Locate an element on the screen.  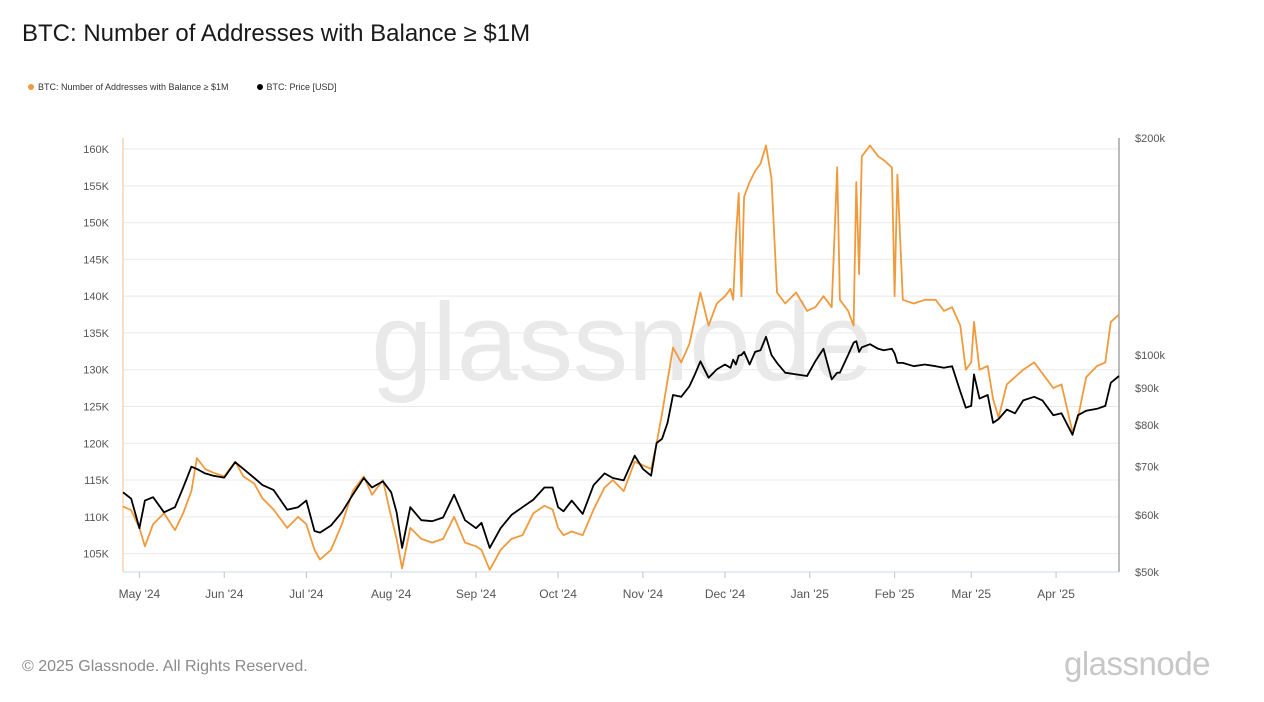
y-left-tick-label: 155K is located at coordinates (96, 187).